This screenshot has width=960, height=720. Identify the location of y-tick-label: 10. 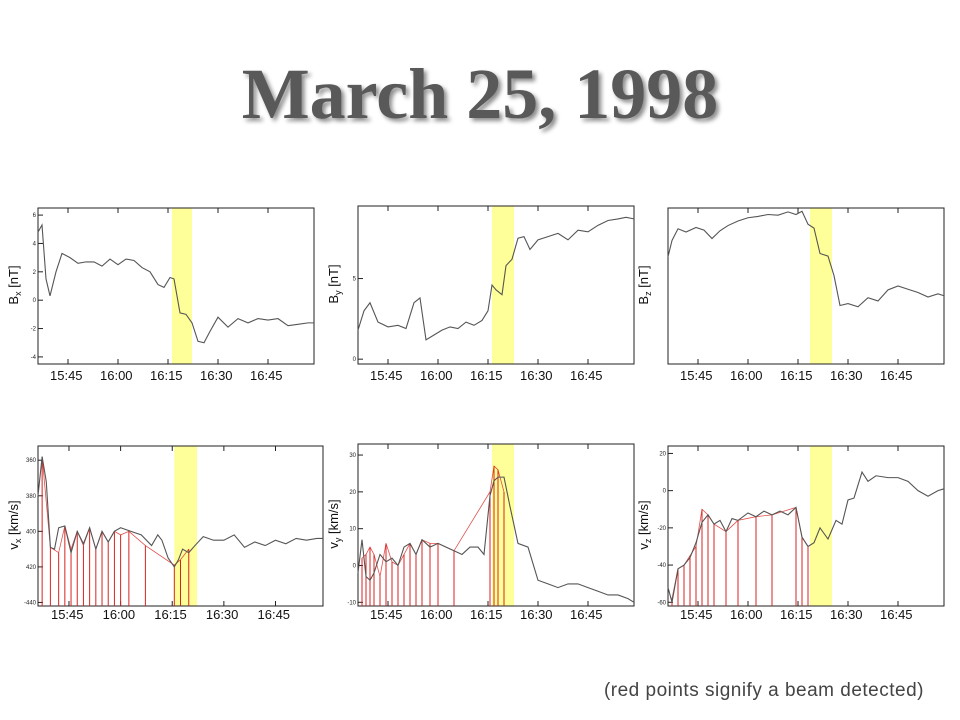
(352, 530).